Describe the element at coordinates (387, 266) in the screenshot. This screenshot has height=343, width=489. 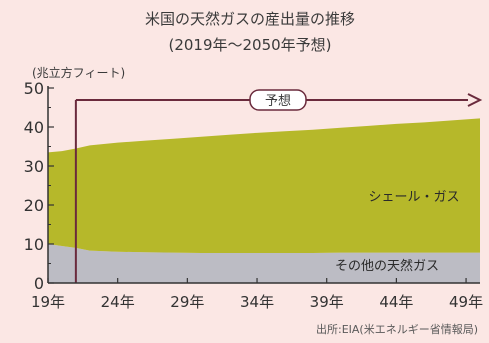
I see `series-label-other-gas: その他の天然ガス` at that location.